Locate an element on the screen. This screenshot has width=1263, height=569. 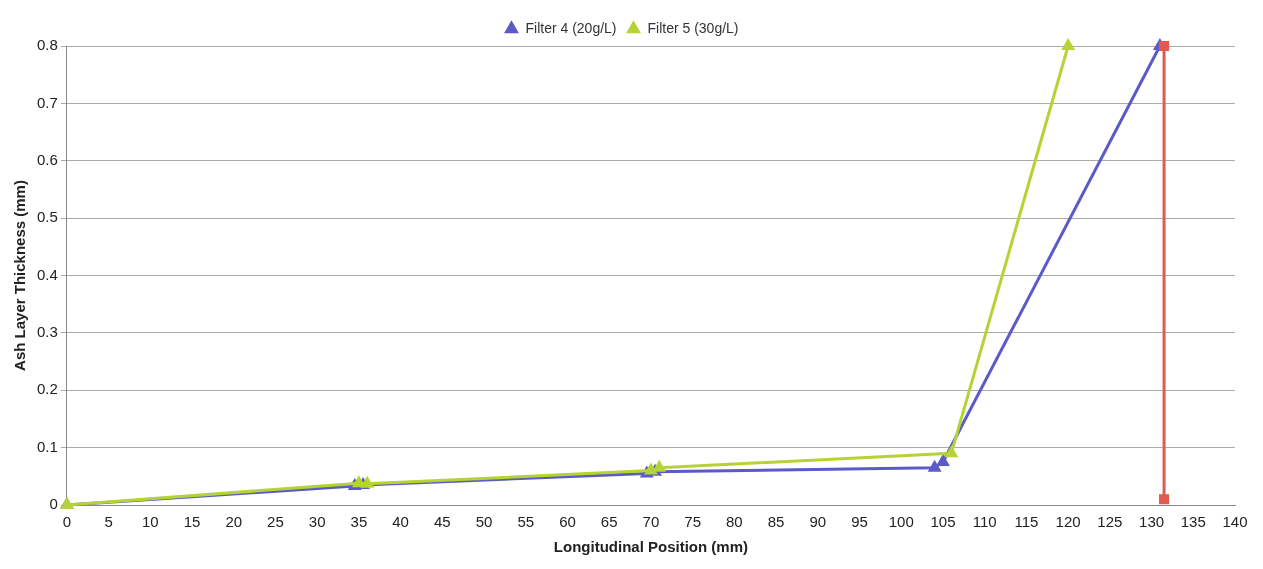
y-tick-label: 0.4 is located at coordinates (47, 274).